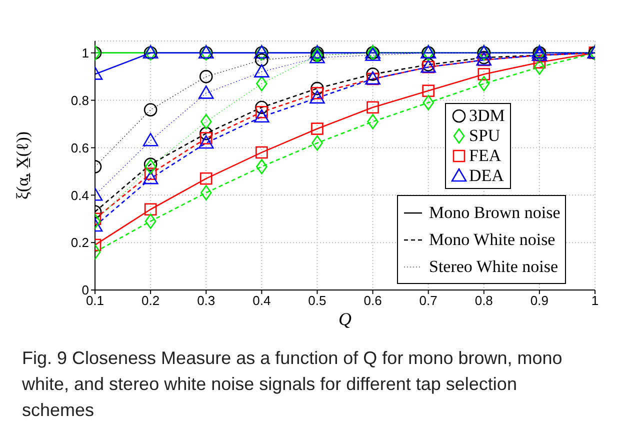  I want to click on x-tick-label: 0.5, so click(317, 300).